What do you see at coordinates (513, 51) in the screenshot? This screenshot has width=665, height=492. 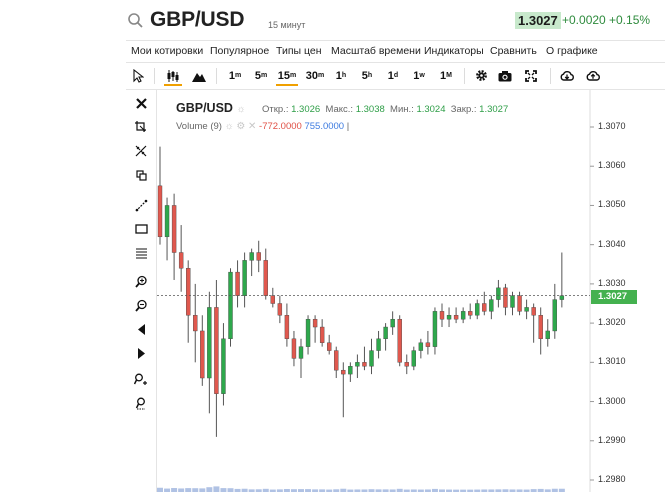 I see `menu-compare: Сравнить` at bounding box center [513, 51].